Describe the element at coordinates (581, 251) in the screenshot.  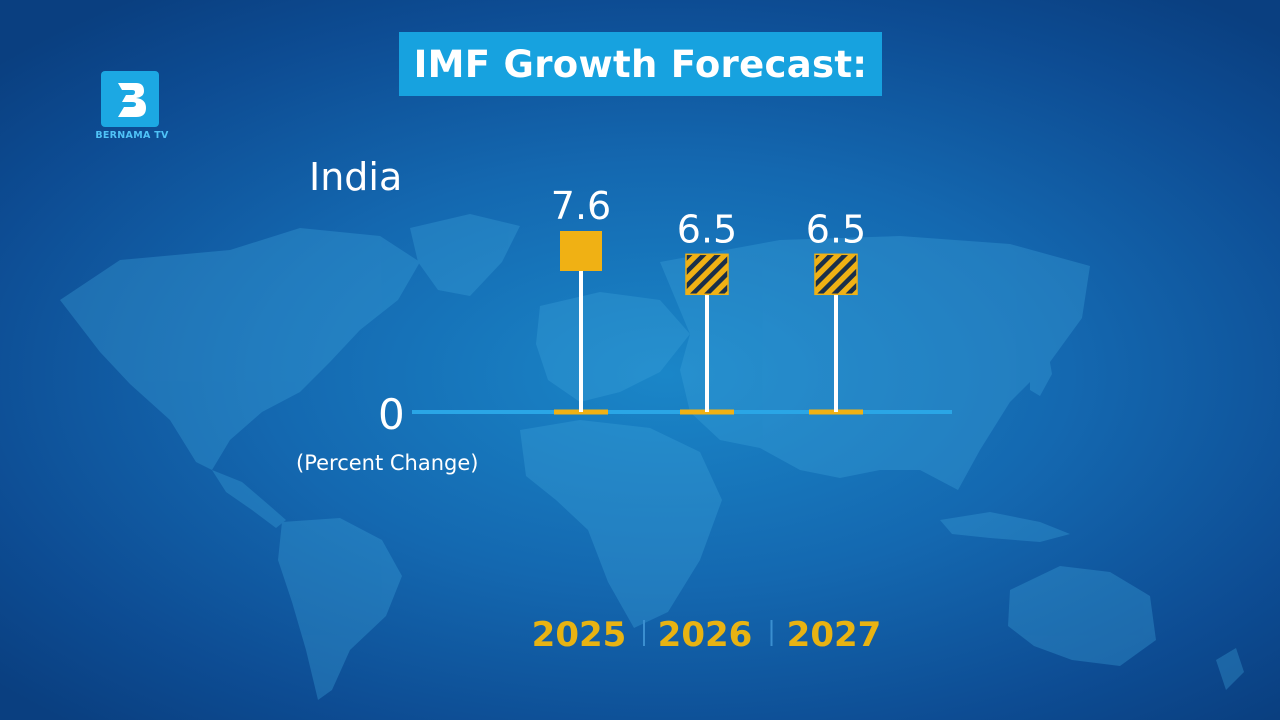
I see `value-marker-2025` at that location.